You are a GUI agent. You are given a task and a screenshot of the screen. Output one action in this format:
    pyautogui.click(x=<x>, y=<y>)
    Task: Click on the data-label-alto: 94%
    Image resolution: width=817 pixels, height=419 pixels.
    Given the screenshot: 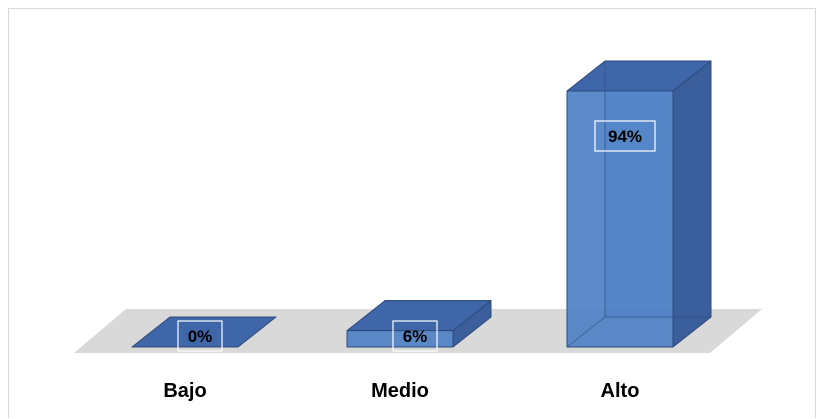 What is the action you would take?
    pyautogui.click(x=625, y=136)
    